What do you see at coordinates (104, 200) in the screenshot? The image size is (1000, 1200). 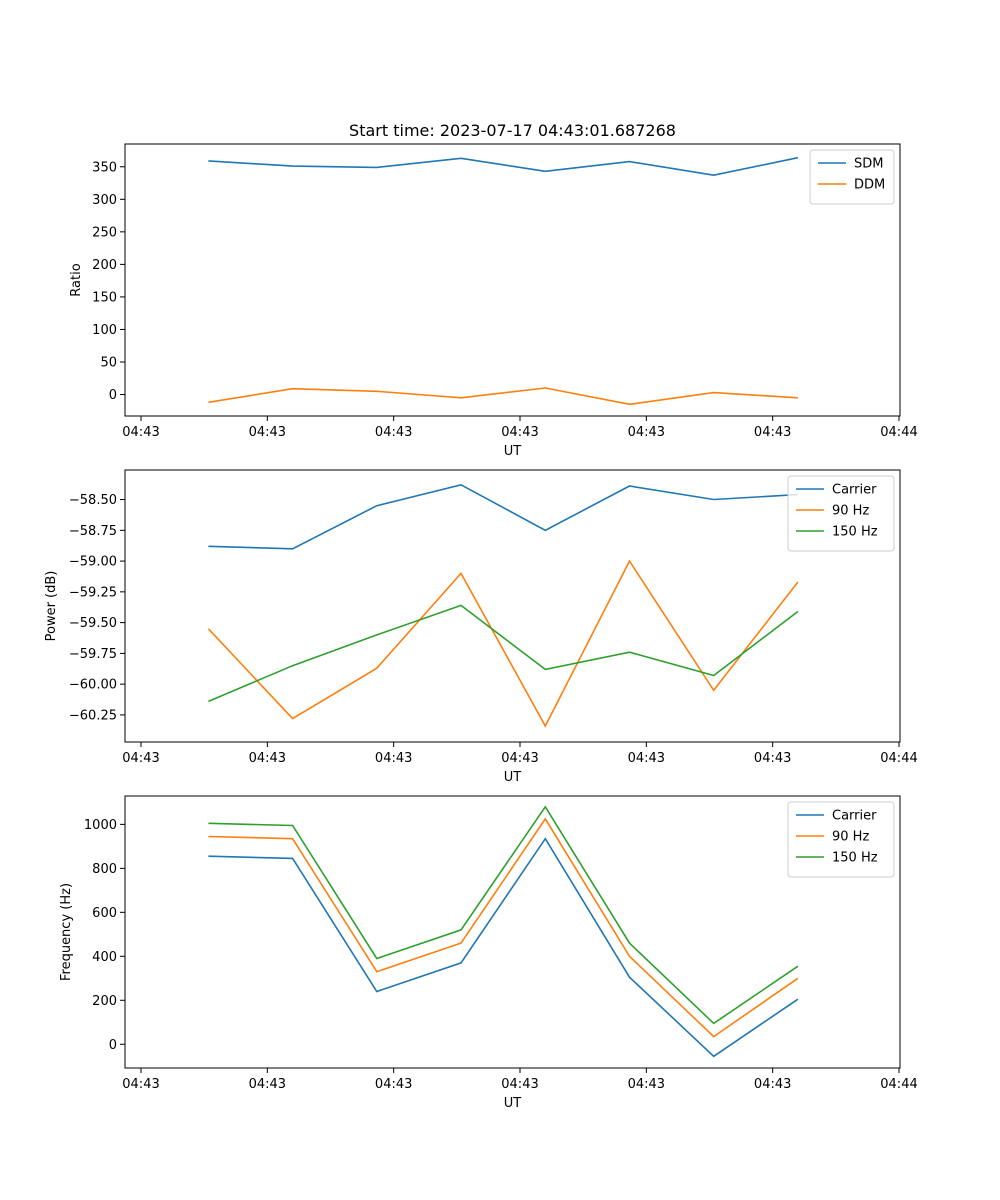 I see `y-tick-label: 300` at bounding box center [104, 200].